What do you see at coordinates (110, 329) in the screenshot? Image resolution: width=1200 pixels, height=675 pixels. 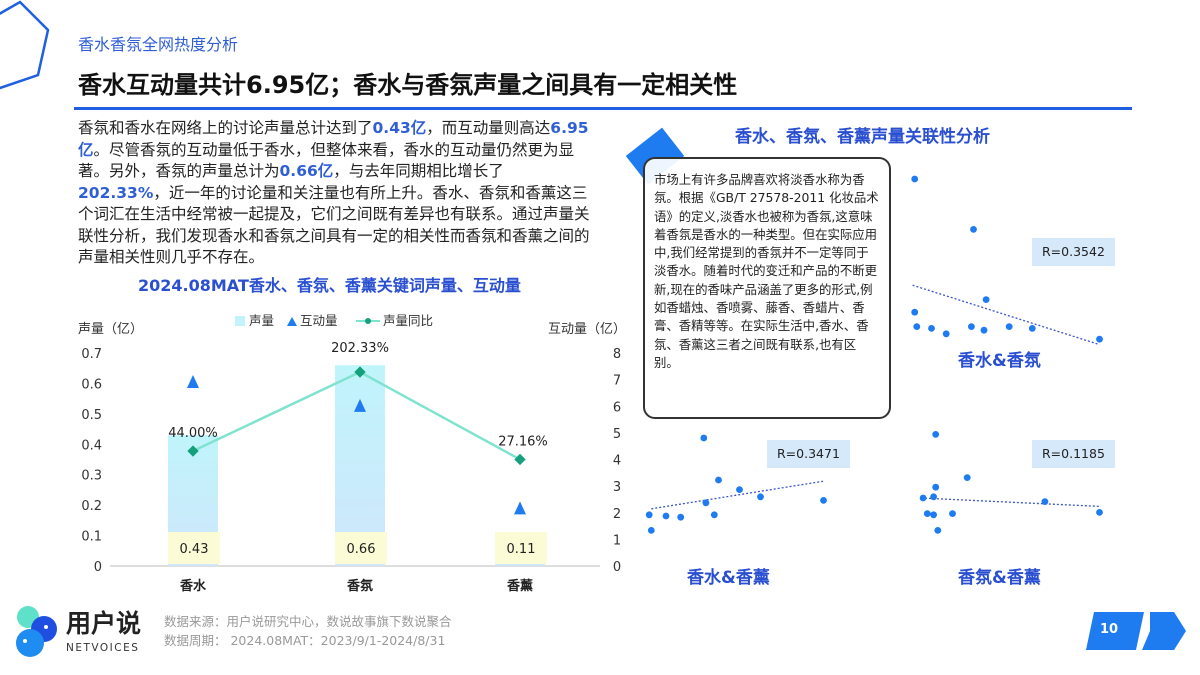 I see `left-axis-title: 声量（亿）` at bounding box center [110, 329].